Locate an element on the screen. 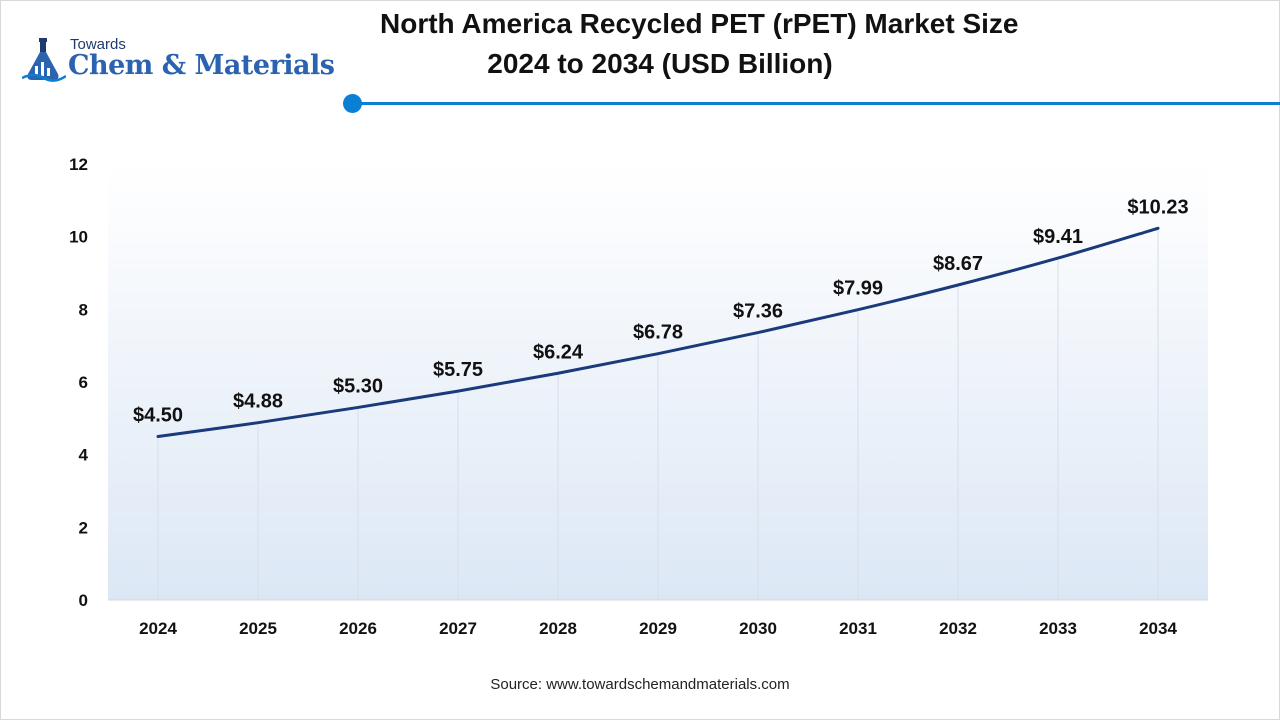  data-label: $4.50 is located at coordinates (158, 416).